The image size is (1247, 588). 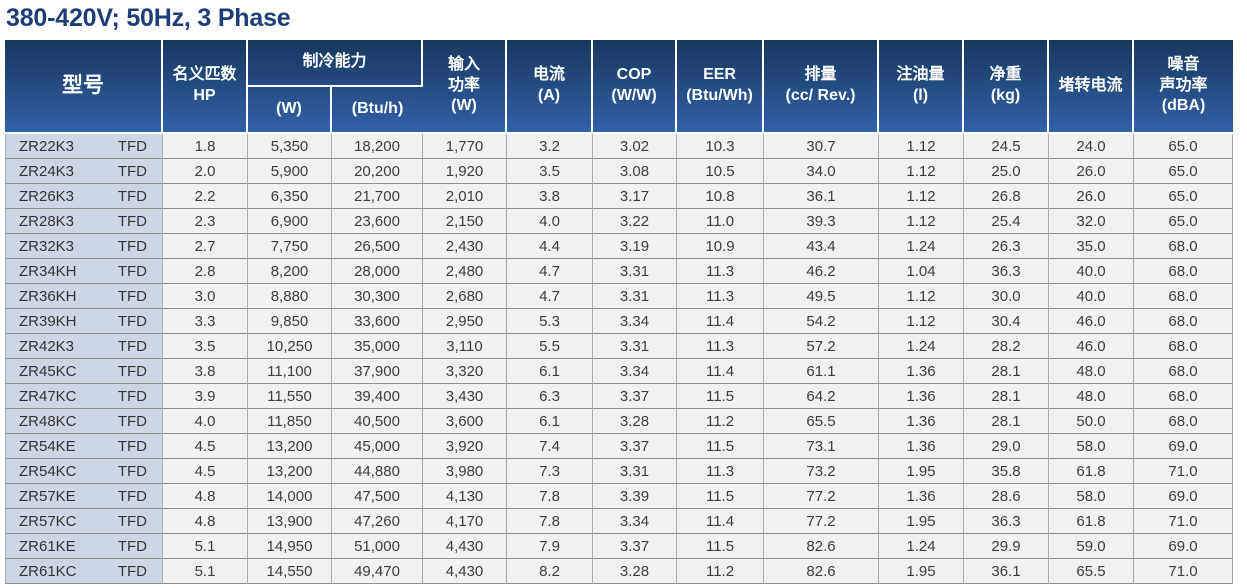 What do you see at coordinates (378, 396) in the screenshot?
I see `cell-cooling-btuh: 39,400` at bounding box center [378, 396].